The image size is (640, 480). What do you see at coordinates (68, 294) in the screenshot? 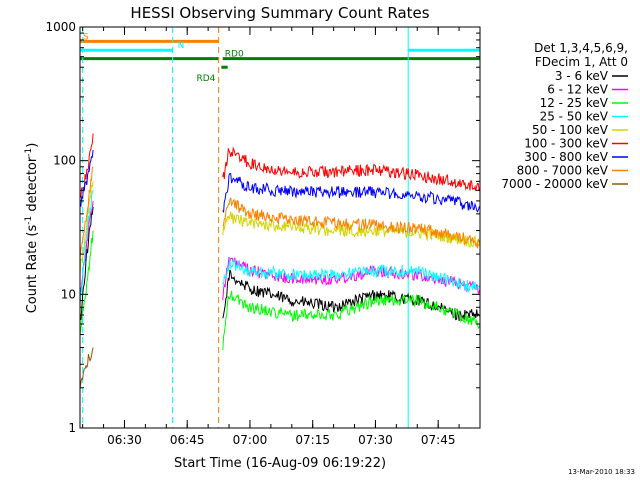
I see `y-tick-label: 10` at bounding box center [68, 294].